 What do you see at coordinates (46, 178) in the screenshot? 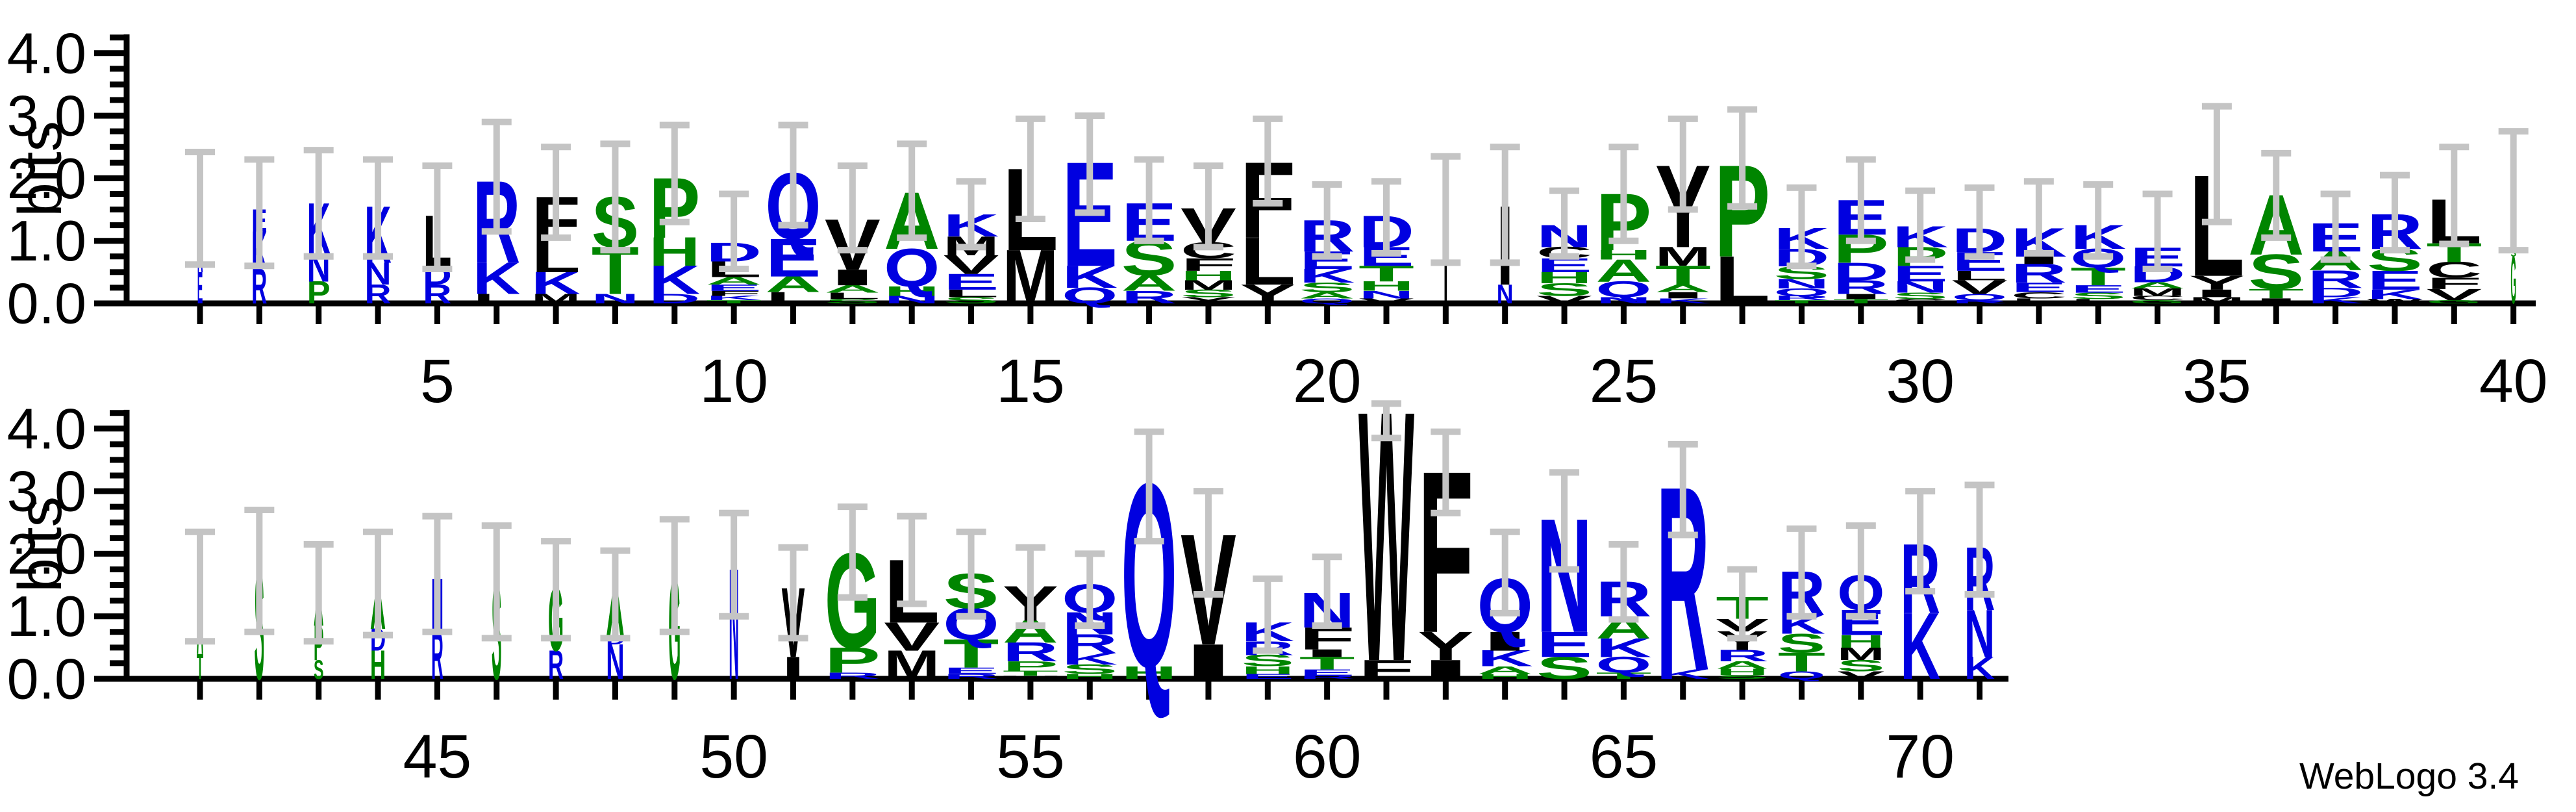
I see `svg-text: 2.0` at bounding box center [46, 178].